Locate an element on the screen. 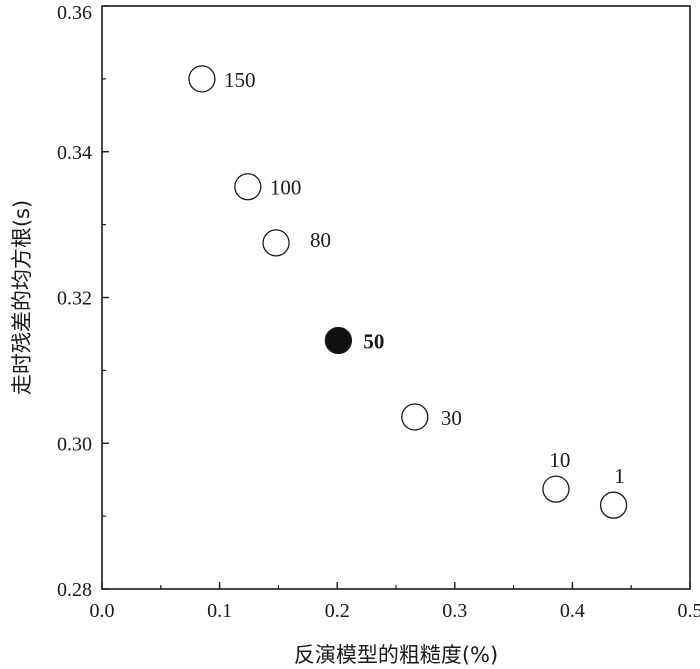  data-point-label: 150 is located at coordinates (240, 80).